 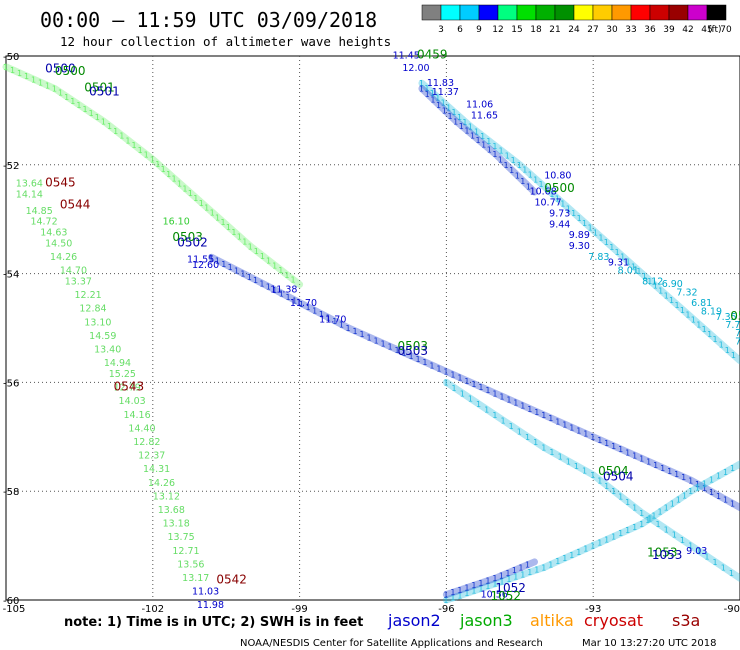 What do you see at coordinates (559, 224) in the screenshot?
I see `swh-label: 9.44` at bounding box center [559, 224].